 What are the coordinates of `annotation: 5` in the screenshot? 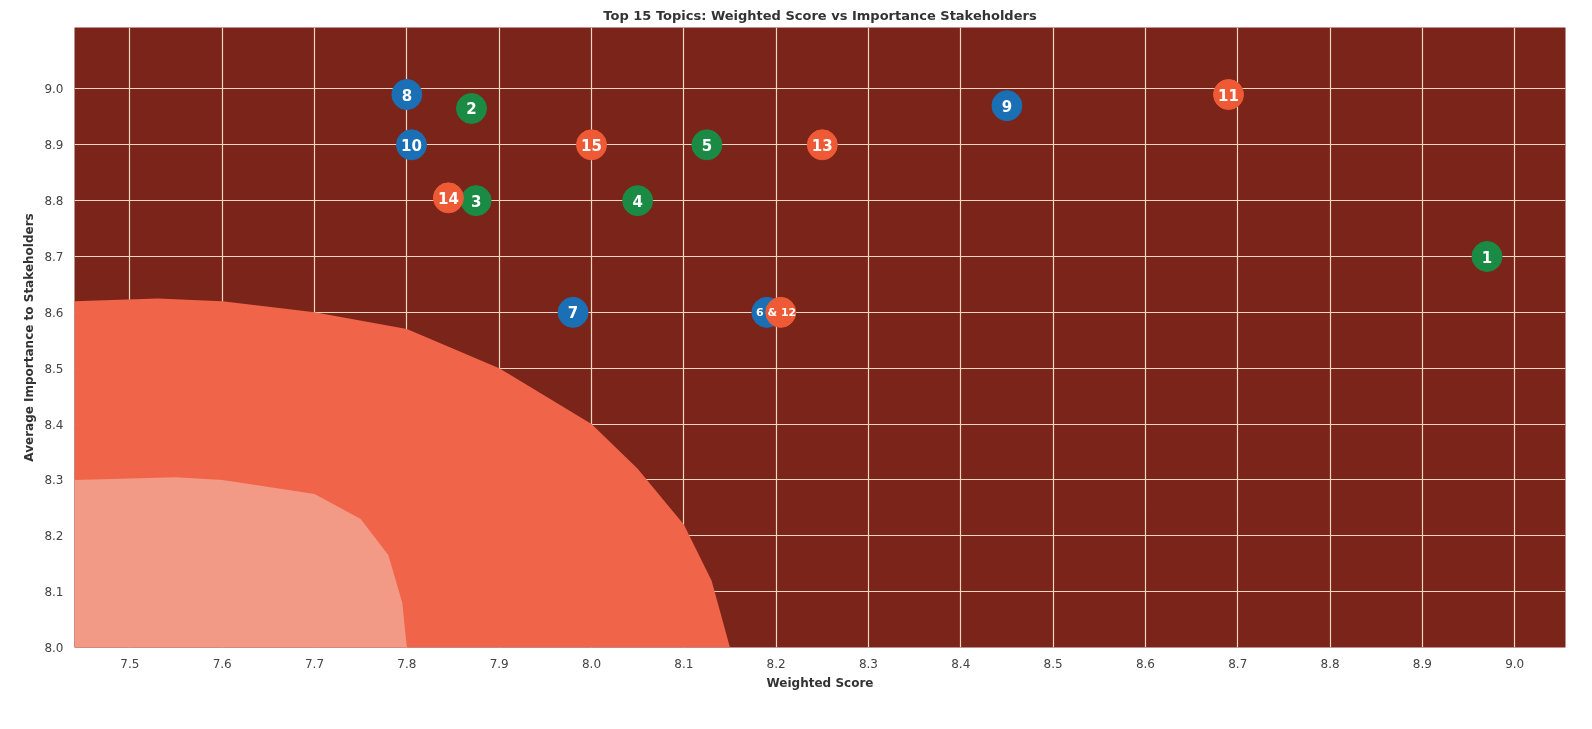 It's located at (707, 145).